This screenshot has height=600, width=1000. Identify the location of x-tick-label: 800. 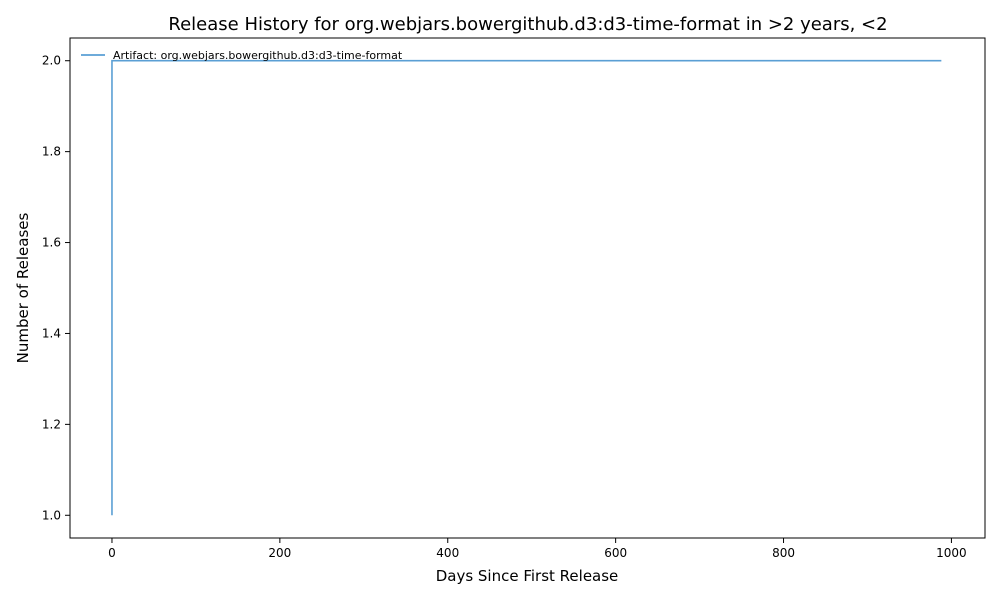
(783, 553).